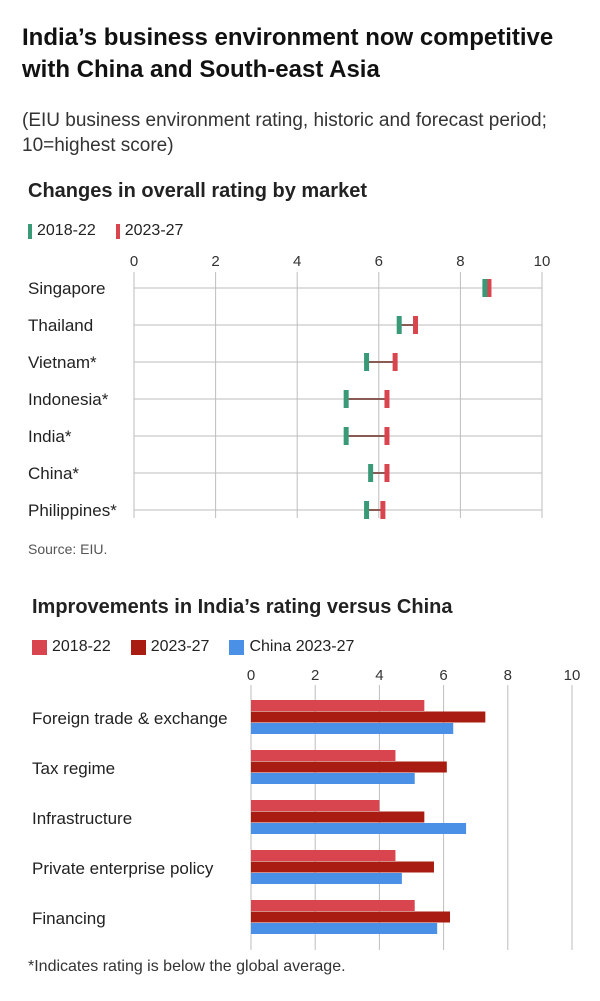  What do you see at coordinates (302, 646) in the screenshot?
I see `legend-label: China 2023-27` at bounding box center [302, 646].